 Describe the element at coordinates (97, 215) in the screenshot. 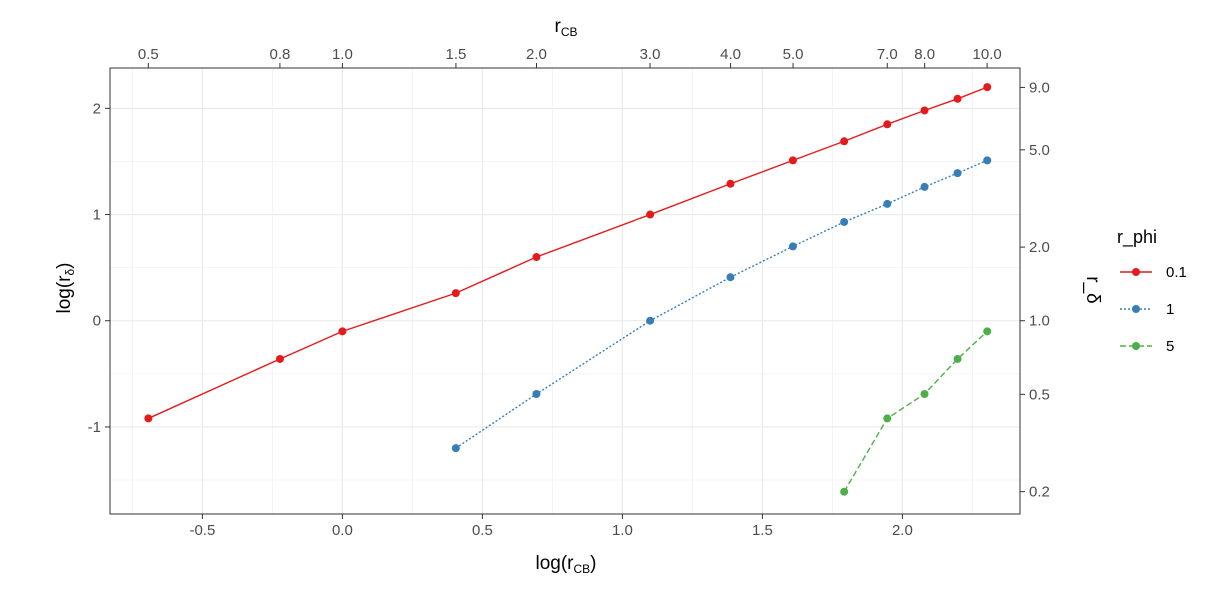

I see `y-tick-label: 1` at that location.